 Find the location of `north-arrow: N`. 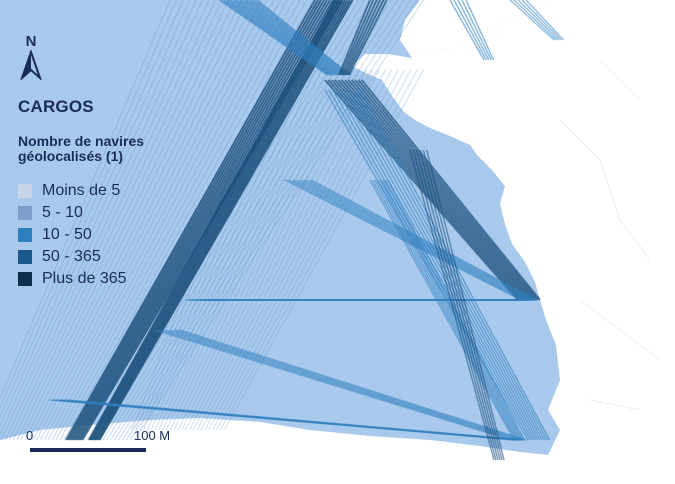

north-arrow: N is located at coordinates (31, 59).